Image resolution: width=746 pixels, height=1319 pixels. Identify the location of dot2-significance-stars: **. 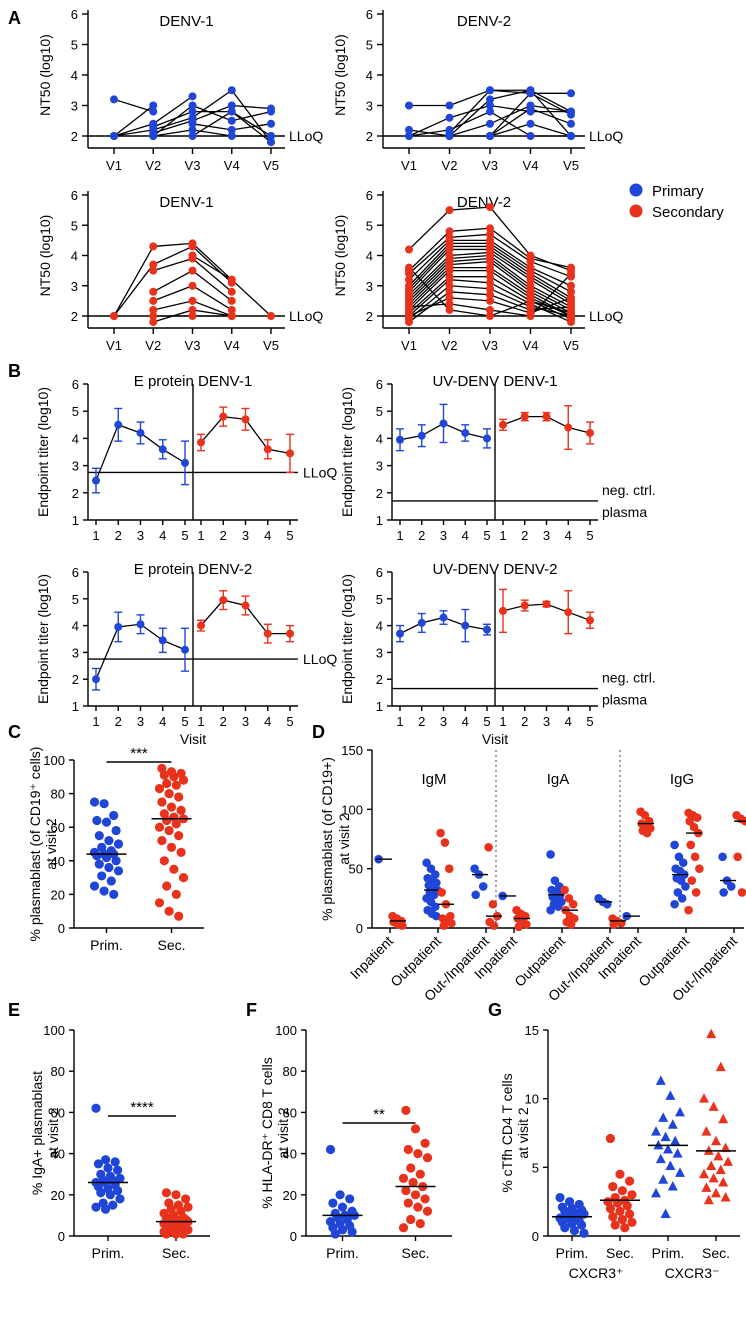
(379, 1114).